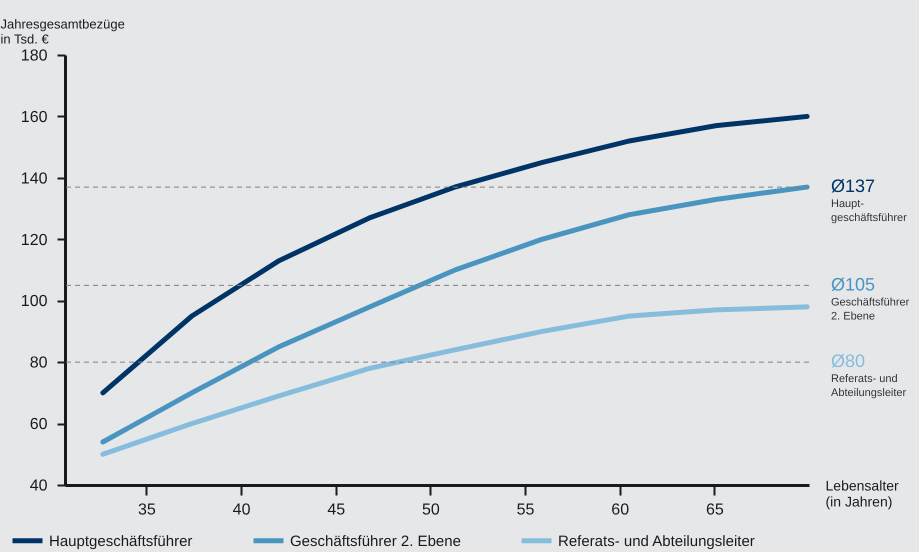  What do you see at coordinates (34, 240) in the screenshot?
I see `y-tick-label: 120` at bounding box center [34, 240].